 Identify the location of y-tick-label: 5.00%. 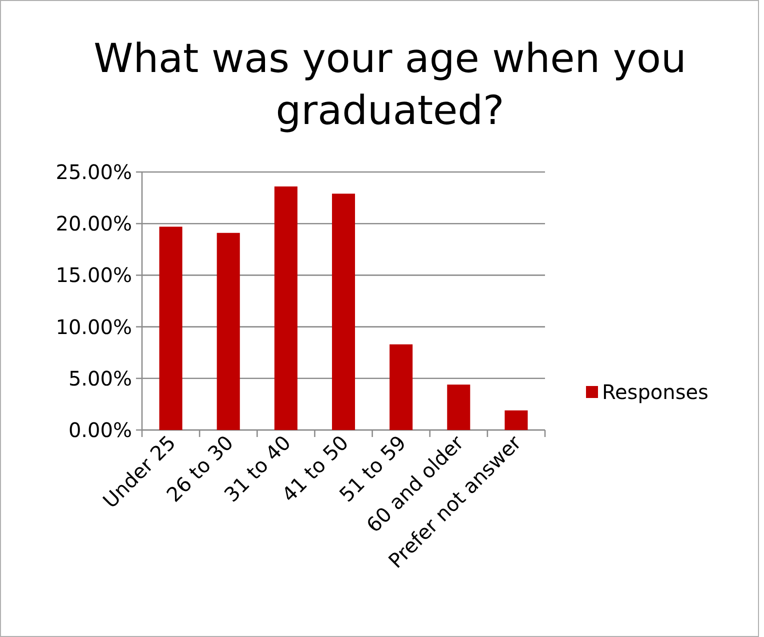
(100, 378).